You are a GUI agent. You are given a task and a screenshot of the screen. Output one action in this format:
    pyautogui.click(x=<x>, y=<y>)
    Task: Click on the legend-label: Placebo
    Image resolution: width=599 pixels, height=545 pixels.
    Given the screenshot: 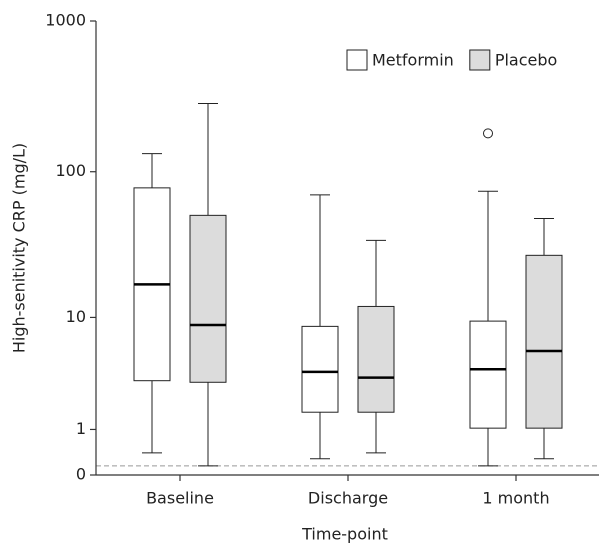 What is the action you would take?
    pyautogui.click(x=526, y=60)
    